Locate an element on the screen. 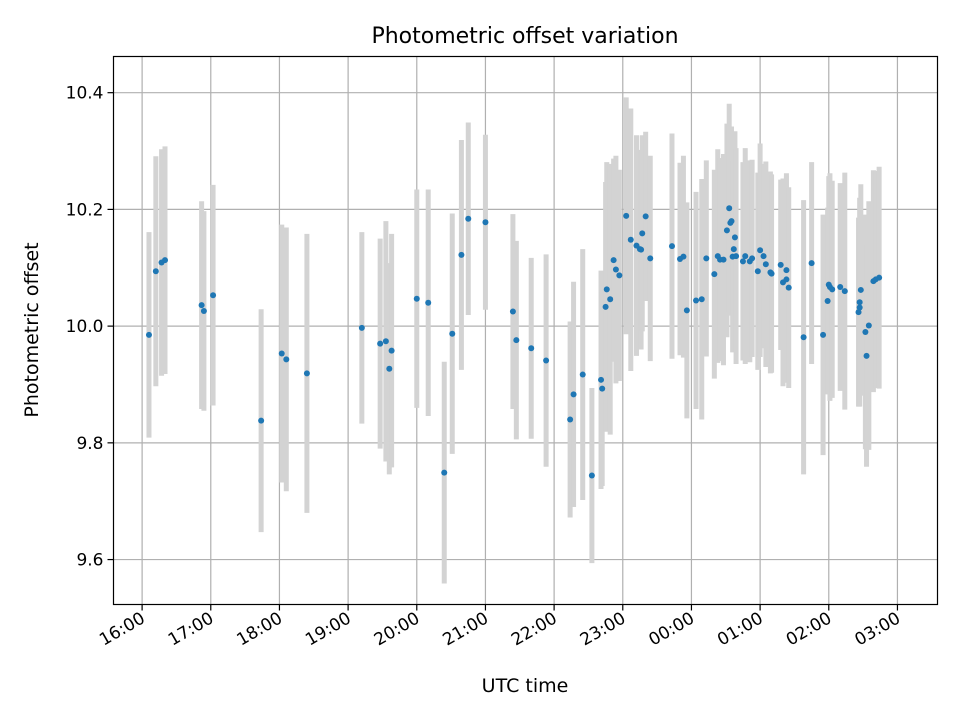 The image size is (960, 720). y-tick-label: 9.8 is located at coordinates (89, 444).